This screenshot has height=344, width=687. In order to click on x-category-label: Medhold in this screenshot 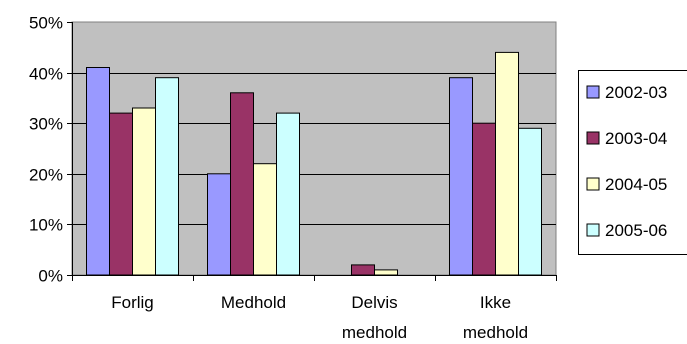, I will do `click(253, 302)`.